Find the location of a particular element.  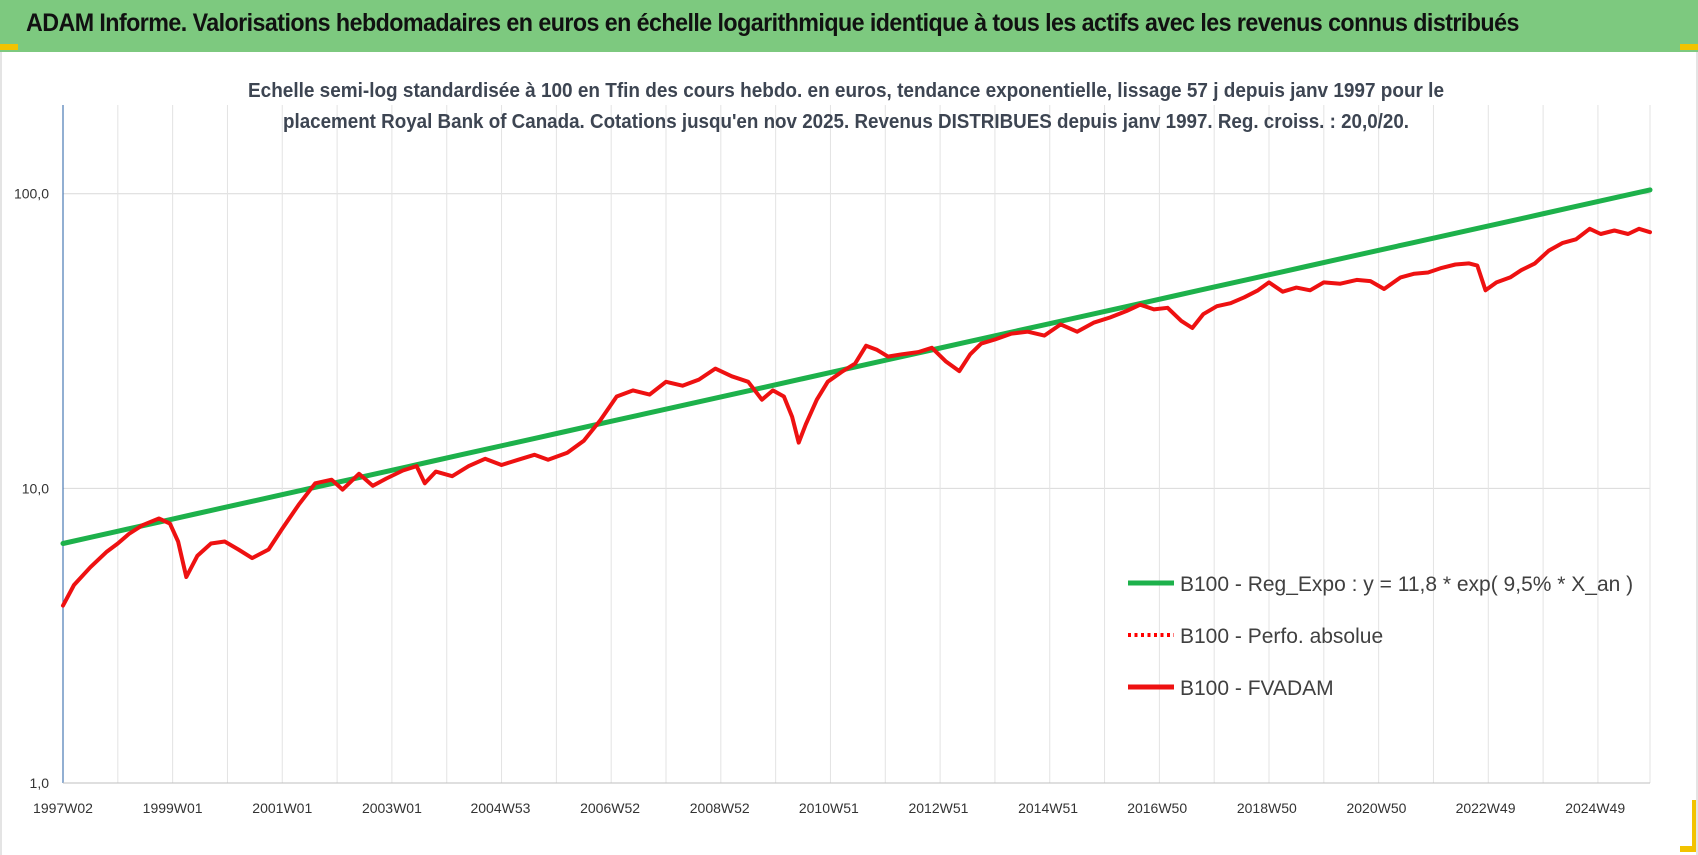

x-tick-label: 2003W01 is located at coordinates (392, 808).